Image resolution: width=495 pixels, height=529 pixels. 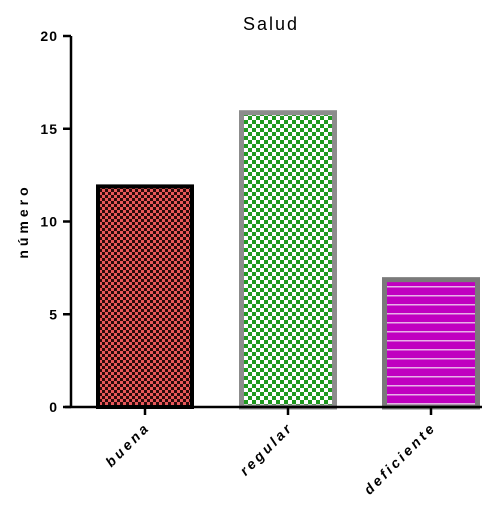 What do you see at coordinates (49, 36) in the screenshot?
I see `y-tick-label: 20` at bounding box center [49, 36].